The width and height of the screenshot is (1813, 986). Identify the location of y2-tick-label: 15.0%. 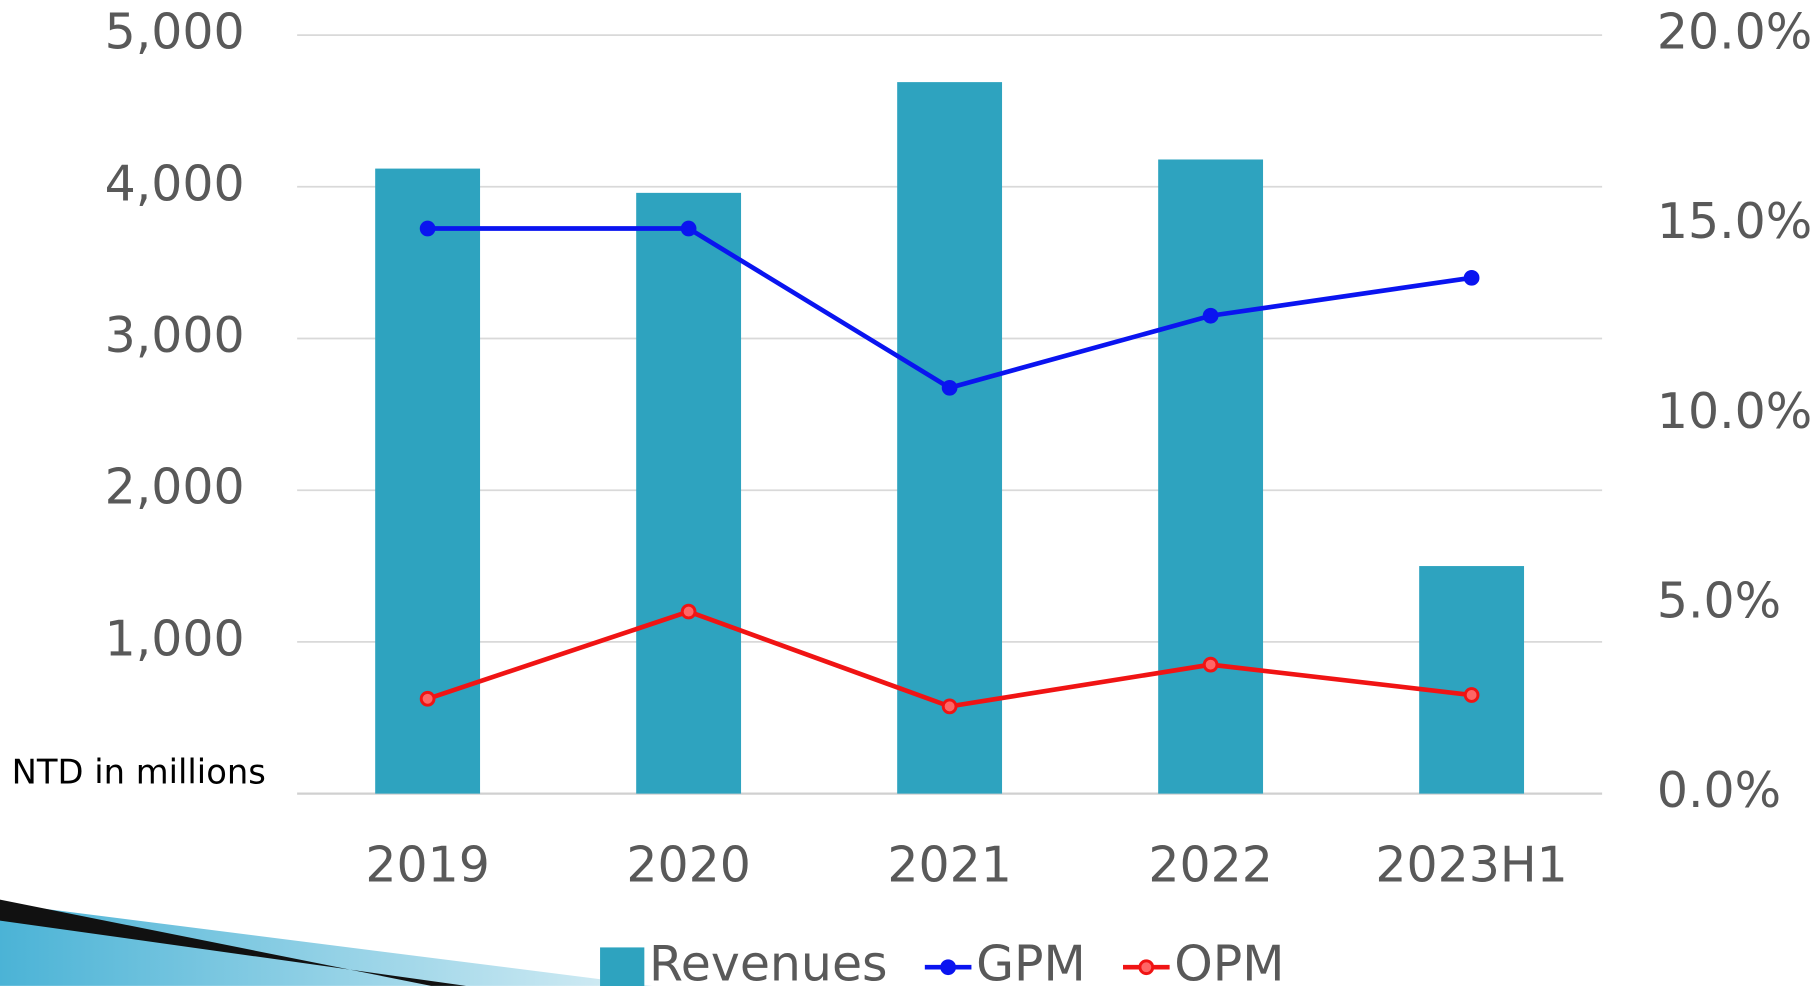
(1734, 221).